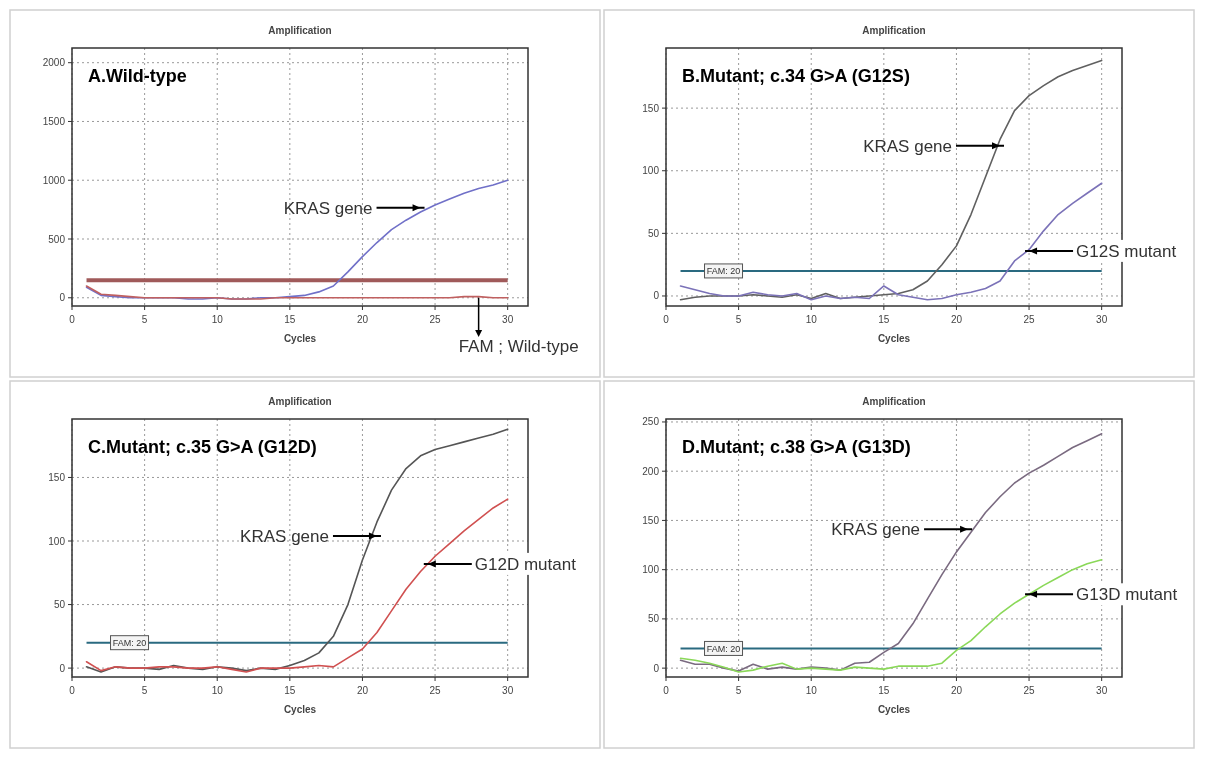 This screenshot has height=759, width=1205. I want to click on annotation: FAM ; Wild-type, so click(518, 346).